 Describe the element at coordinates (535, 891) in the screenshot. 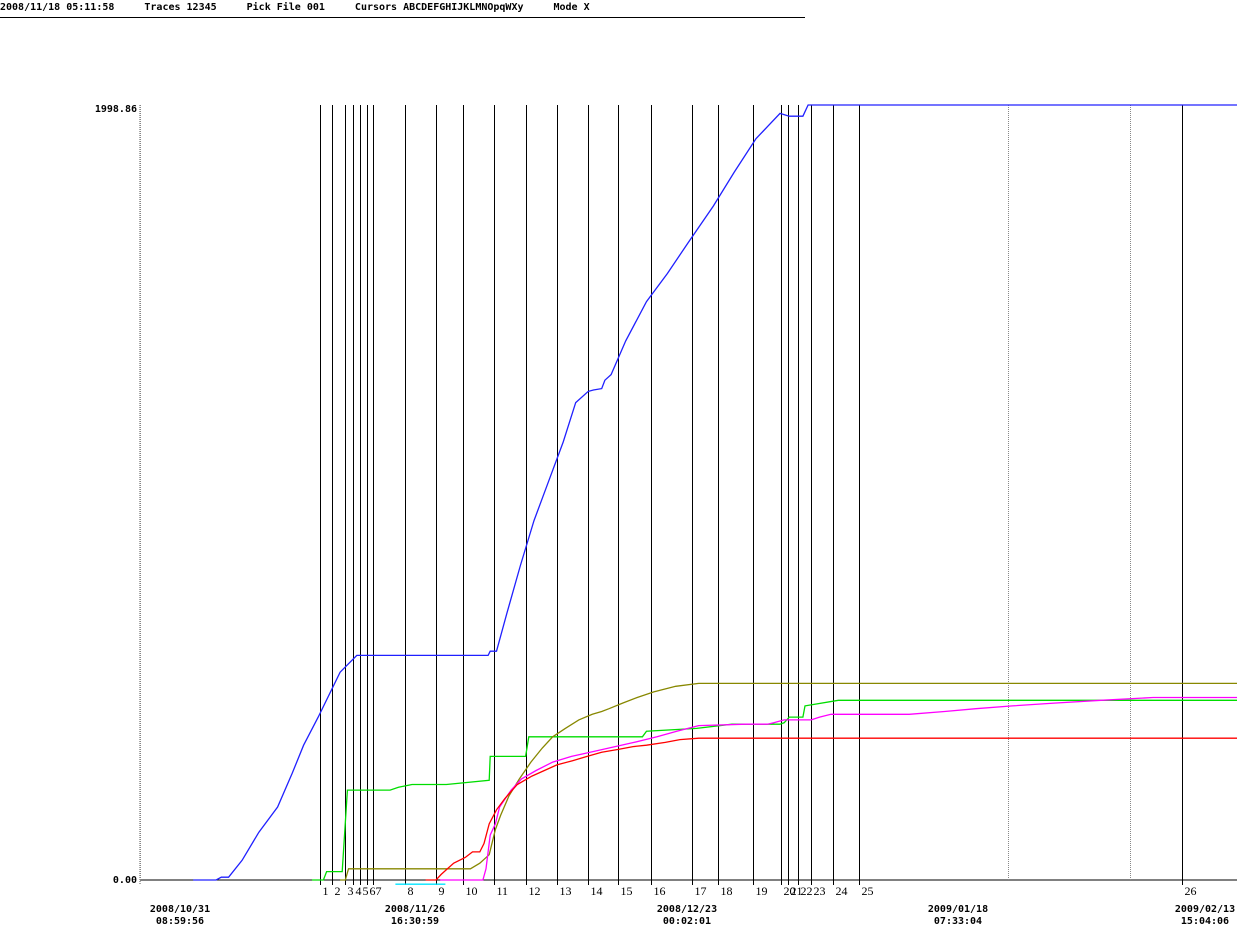

I see `cursor-label: 12` at that location.